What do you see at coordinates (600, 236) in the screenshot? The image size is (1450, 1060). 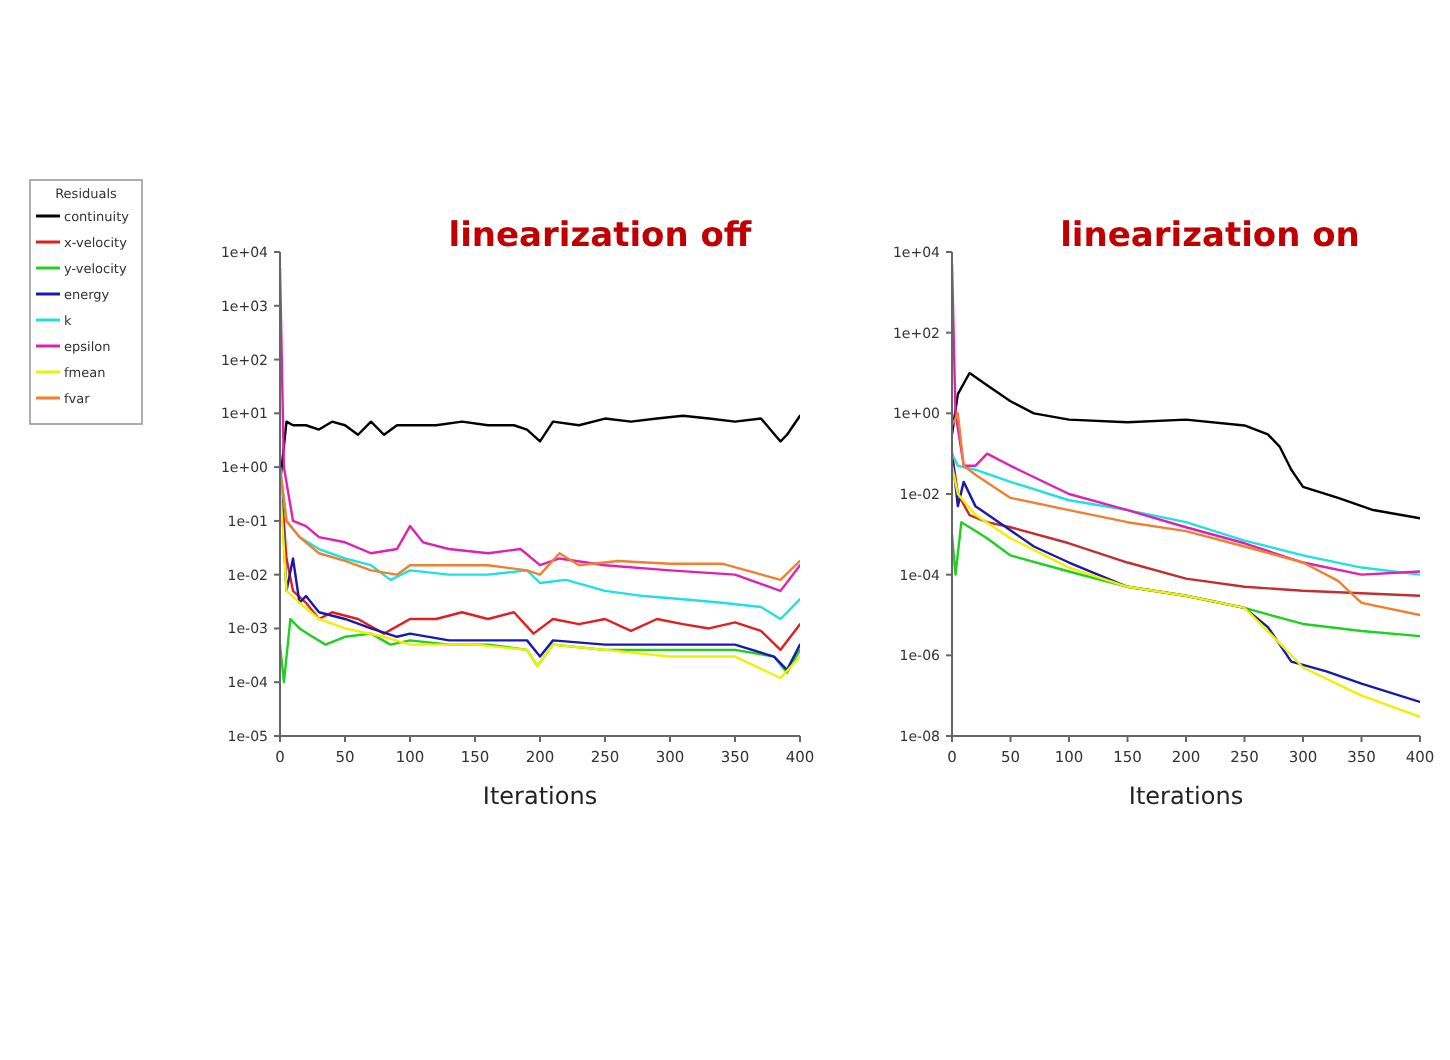 I see `chart-title: linearization off` at bounding box center [600, 236].